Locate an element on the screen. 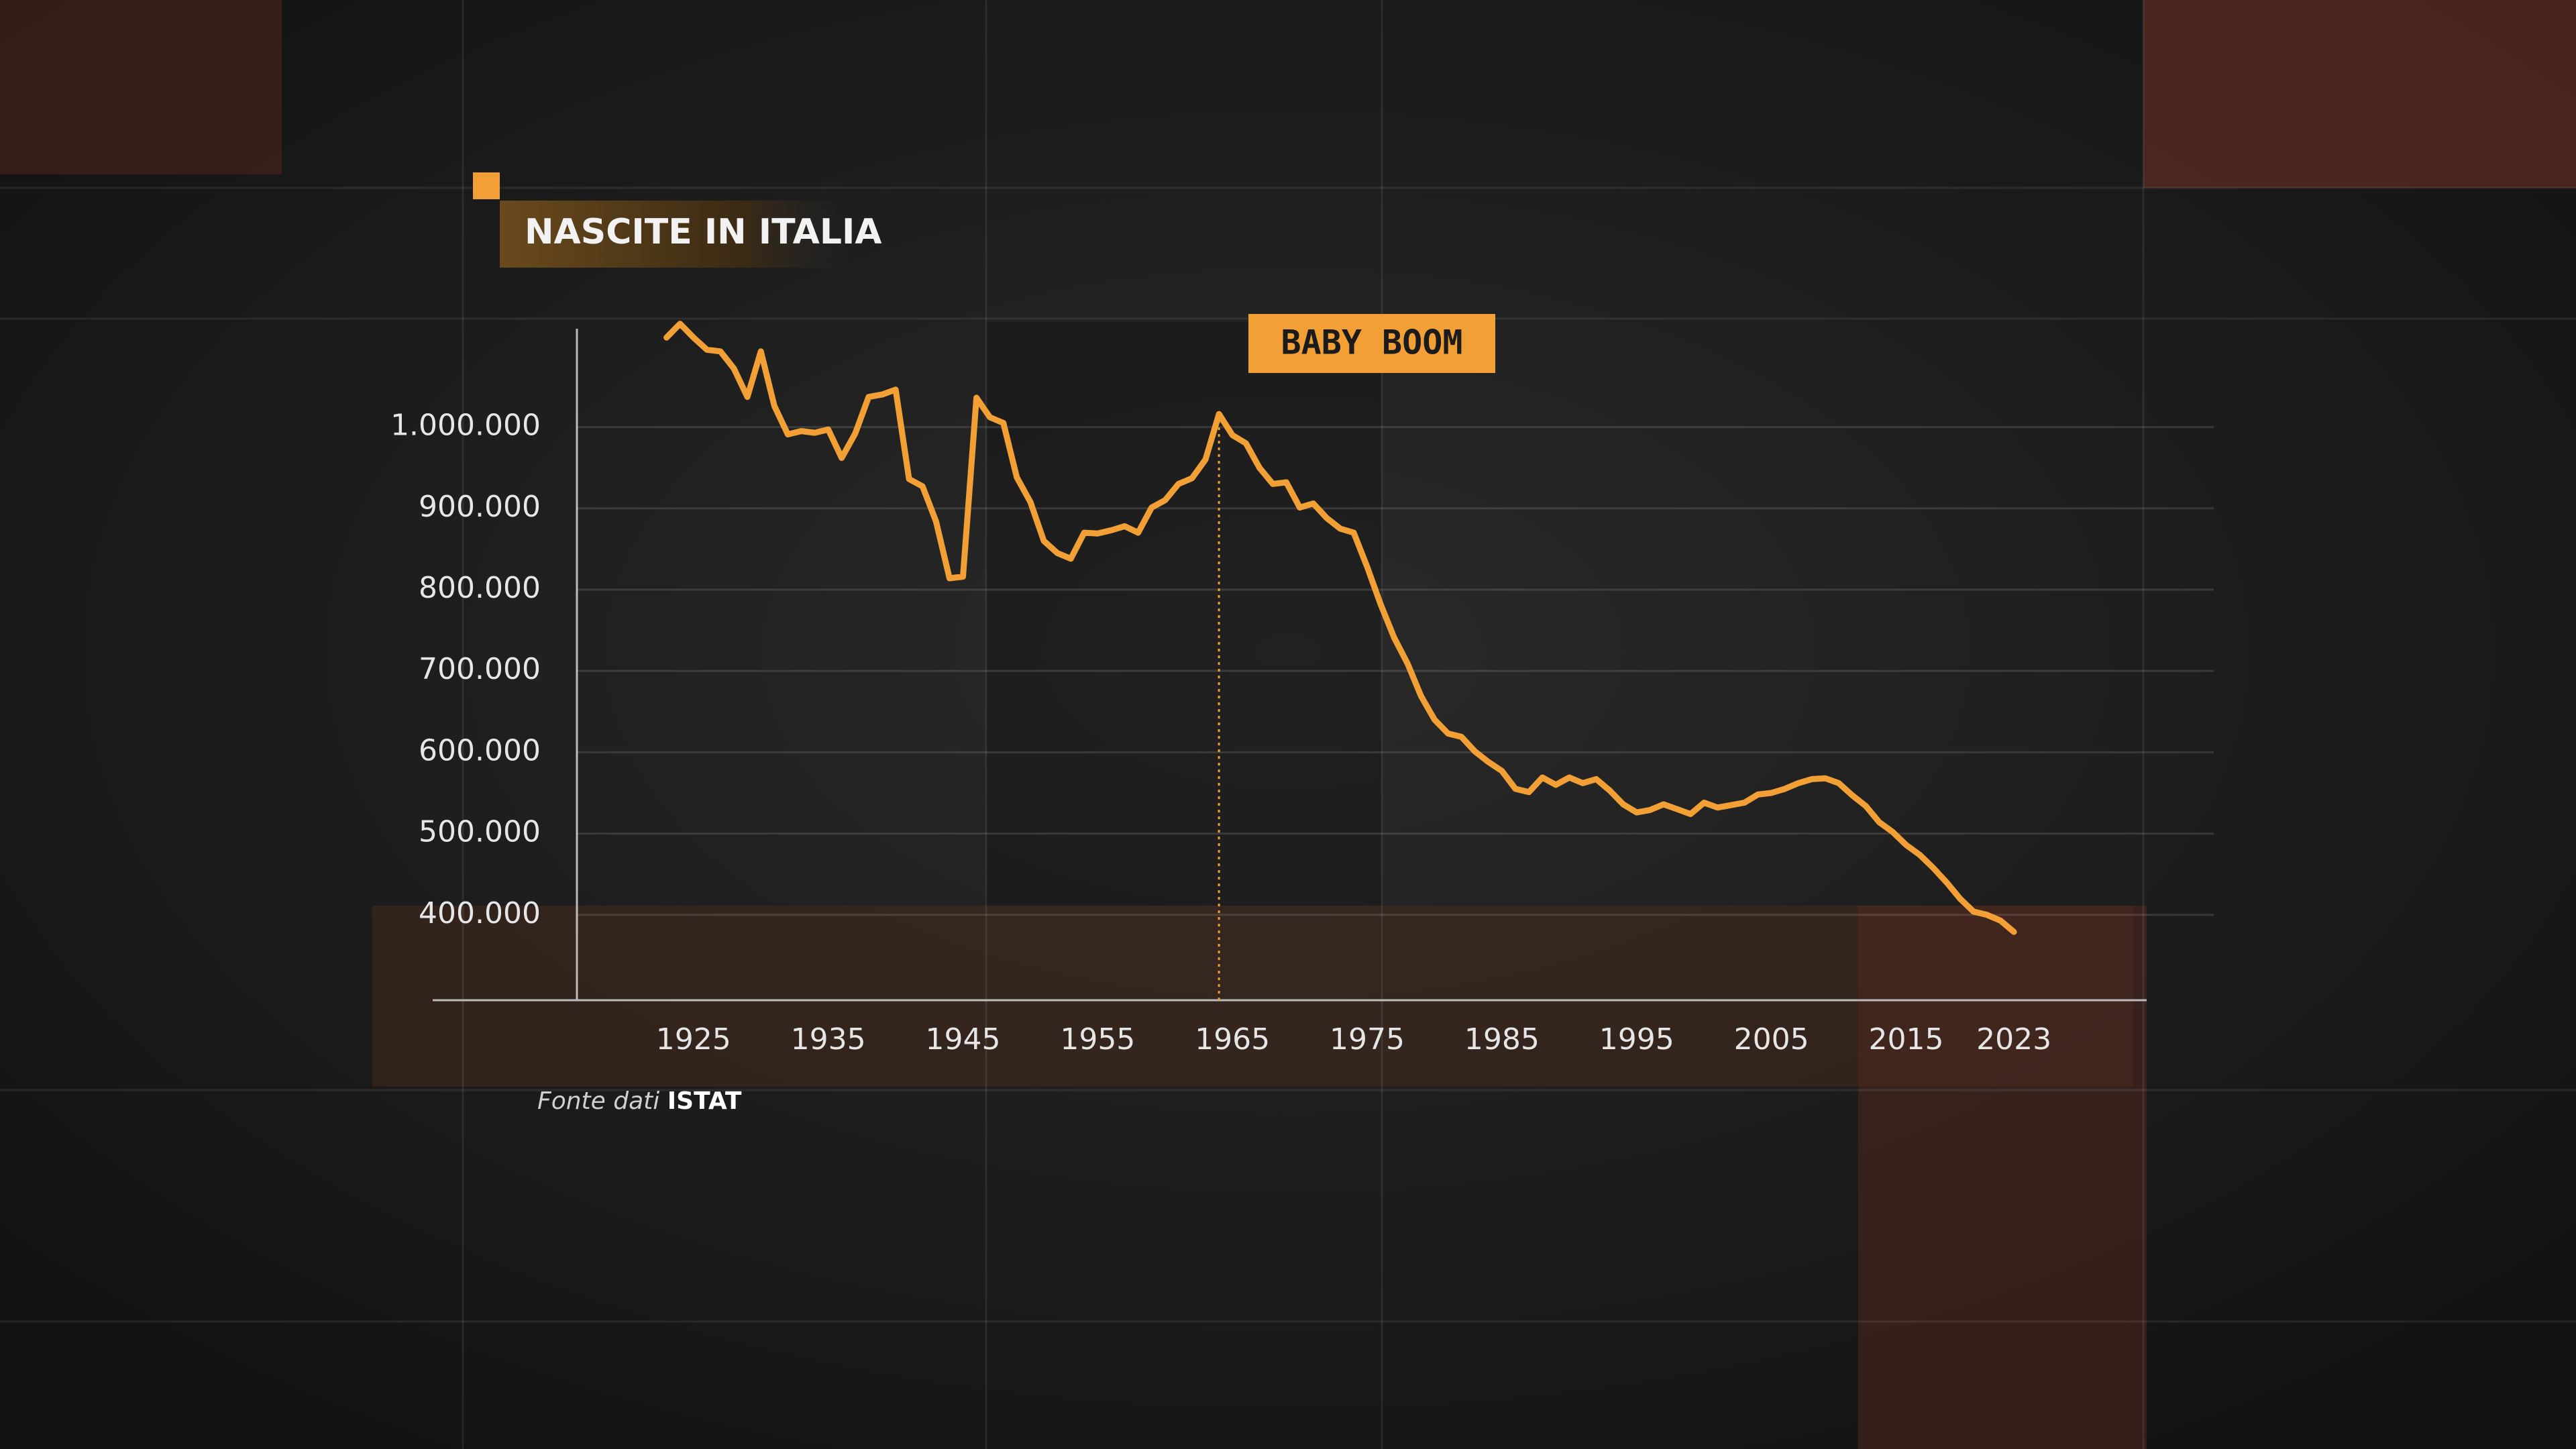 This screenshot has height=1449, width=2576. x-tick-label: 1945 is located at coordinates (962, 1039).